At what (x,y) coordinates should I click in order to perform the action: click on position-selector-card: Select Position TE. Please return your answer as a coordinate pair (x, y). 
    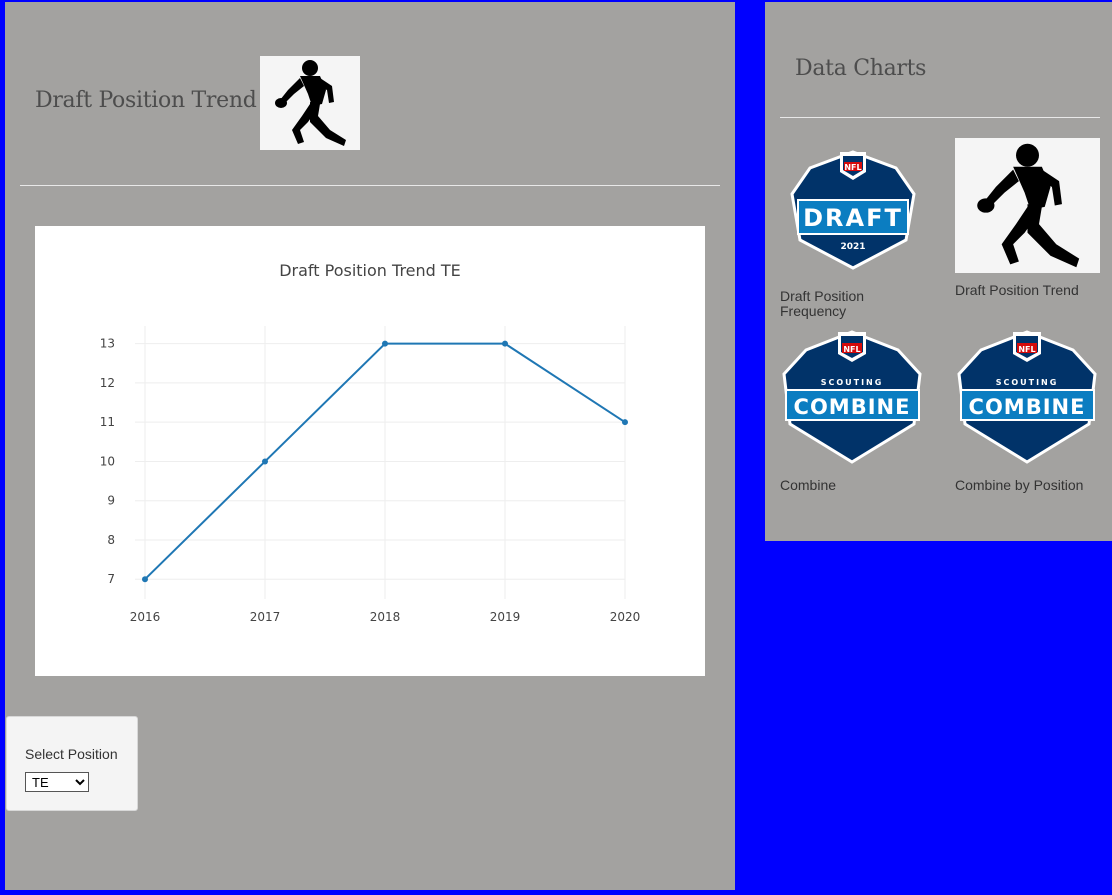
    Looking at the image, I should click on (72, 763).